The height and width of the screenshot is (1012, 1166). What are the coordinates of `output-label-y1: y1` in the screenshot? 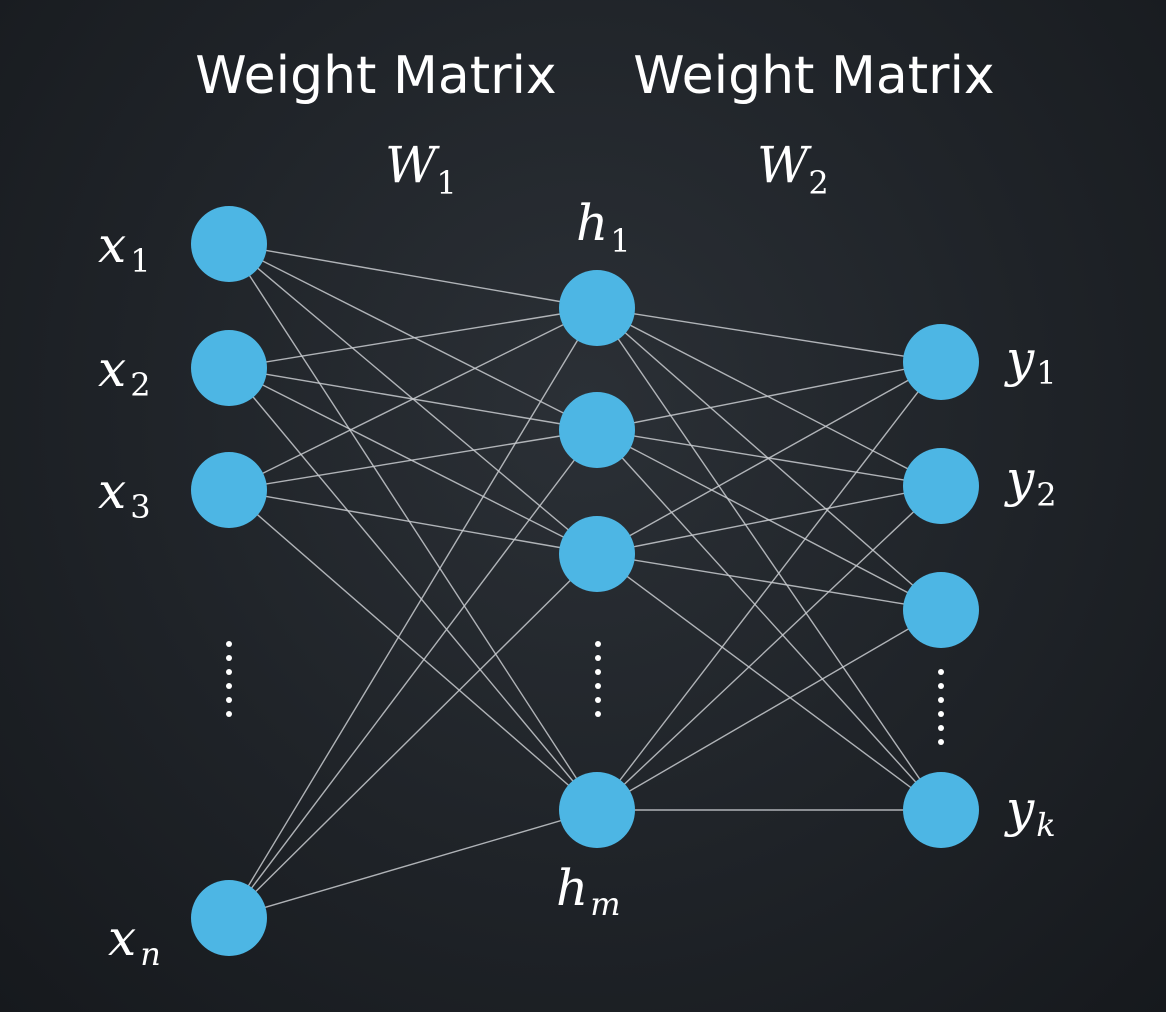 It's located at (1030, 361).